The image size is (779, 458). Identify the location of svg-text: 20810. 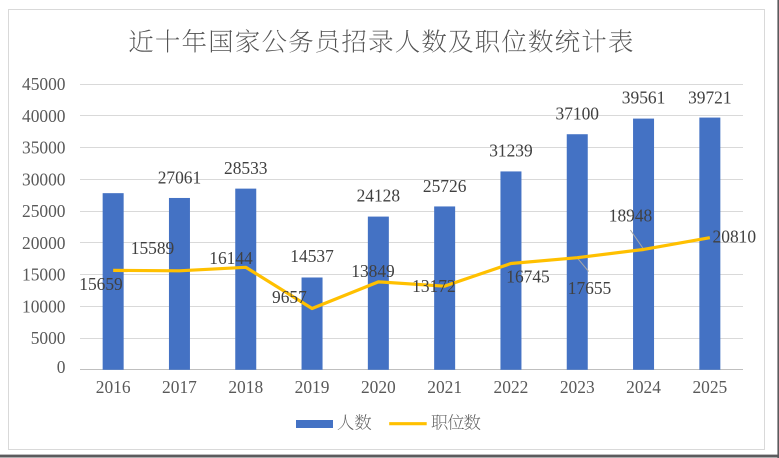
(735, 237).